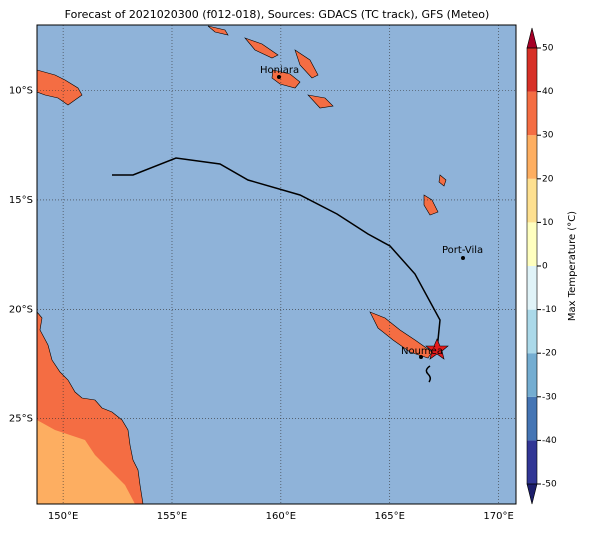 Image resolution: width=591 pixels, height=533 pixels. I want to click on colorbar-tick-label: -40, so click(549, 441).